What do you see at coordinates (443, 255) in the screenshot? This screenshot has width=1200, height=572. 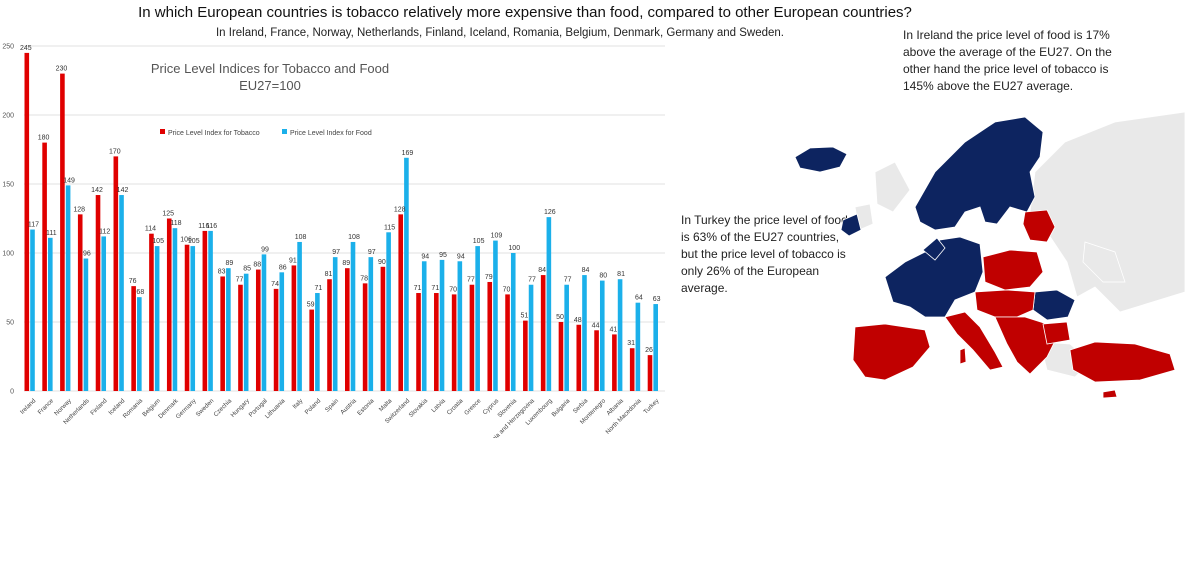 I see `food-value-label: 95` at bounding box center [443, 255].